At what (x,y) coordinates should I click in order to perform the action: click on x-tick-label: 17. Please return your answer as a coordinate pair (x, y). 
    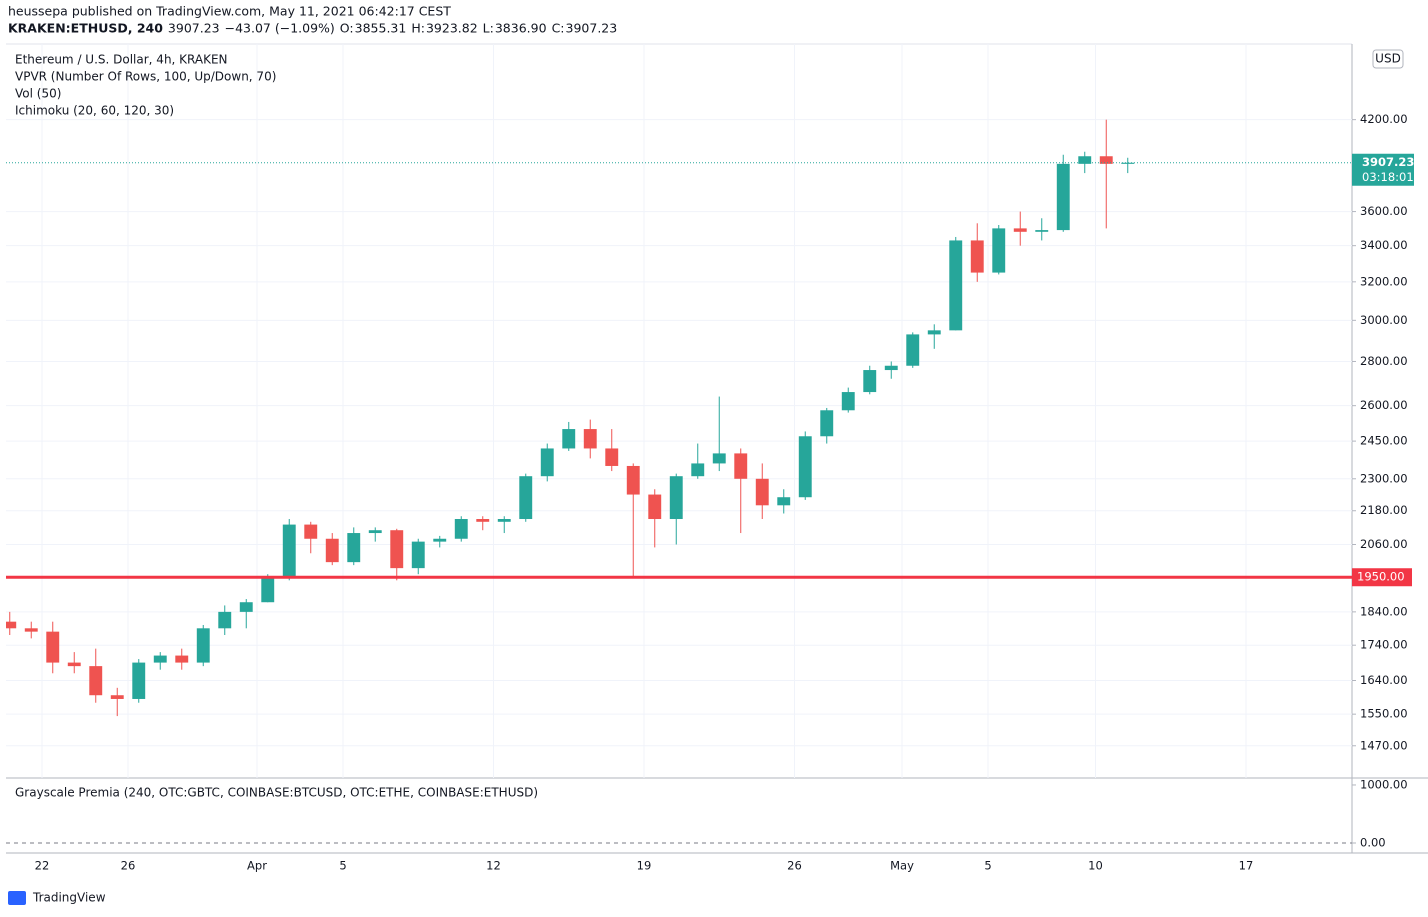
    Looking at the image, I should click on (1246, 866).